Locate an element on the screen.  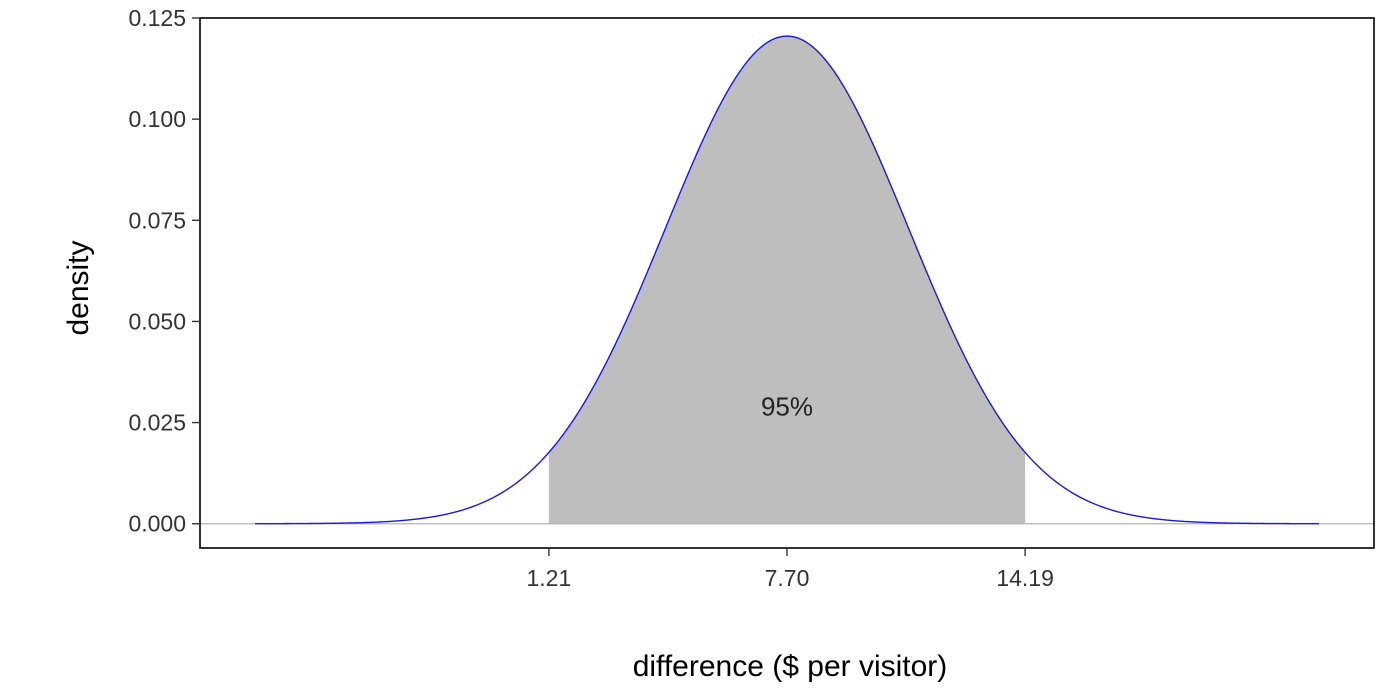
x-tick-label: 14.19 is located at coordinates (1025, 578).